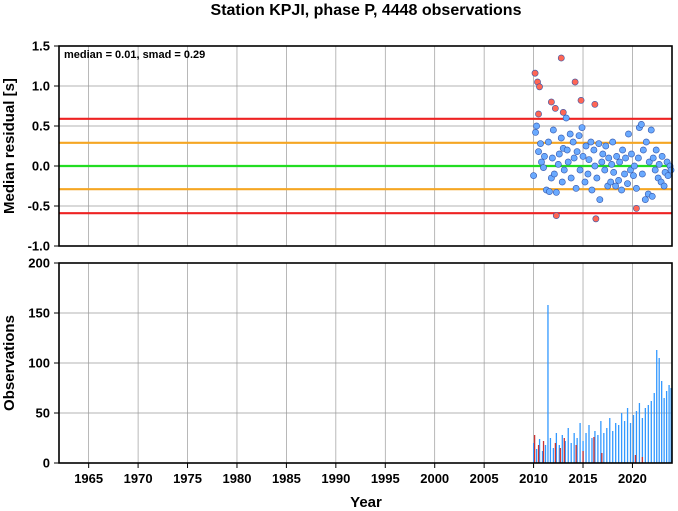 This screenshot has height=511, width=678. What do you see at coordinates (39, 363) in the screenshot?
I see `observations-y-tick-label: 100` at bounding box center [39, 363].